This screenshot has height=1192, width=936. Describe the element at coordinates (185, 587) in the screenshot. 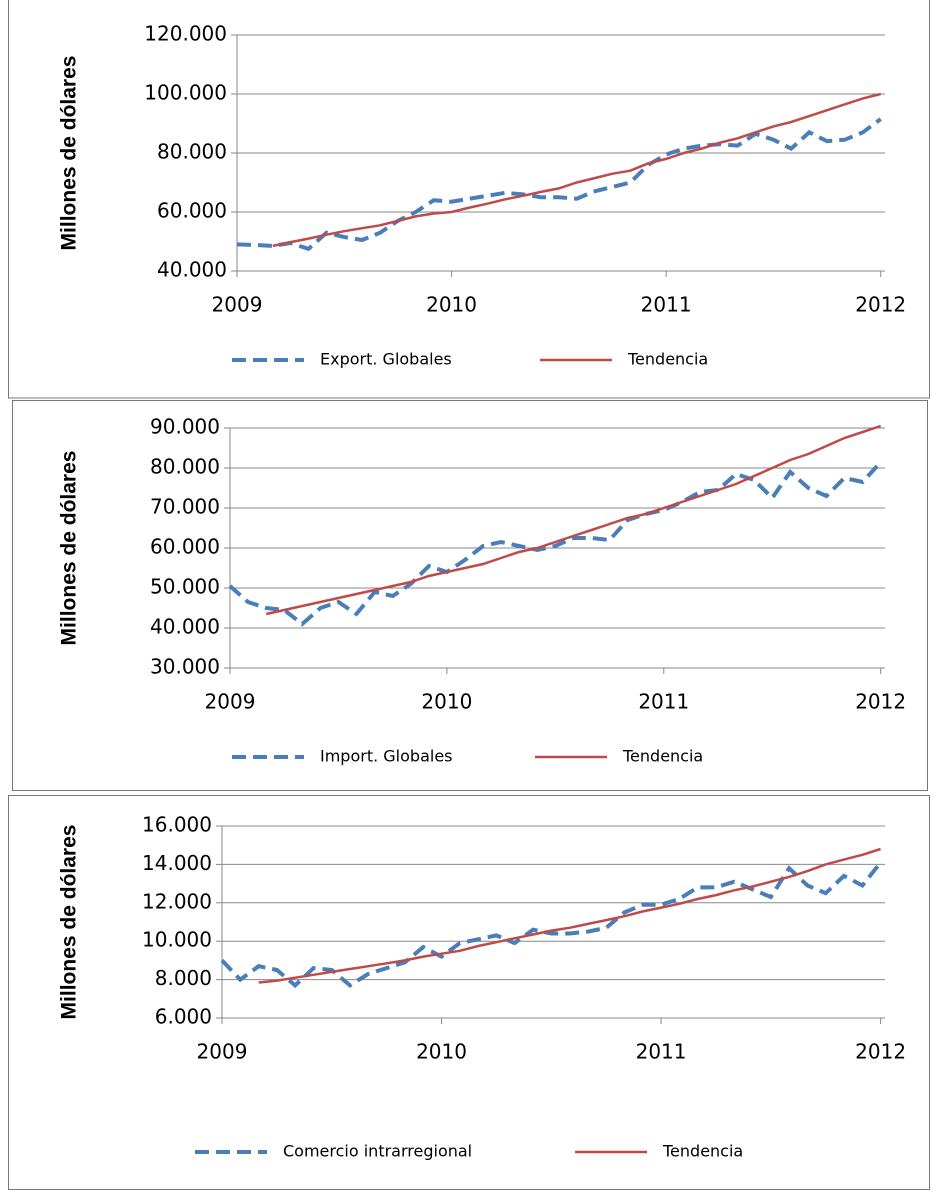

I see `y-tick-label: 50.000` at that location.